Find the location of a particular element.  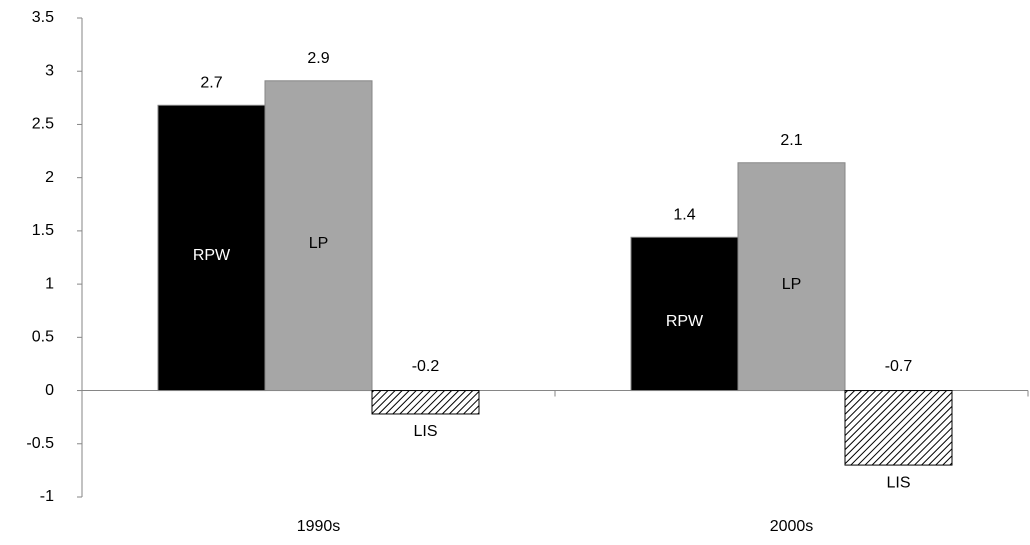

x-tick-label: 1990s is located at coordinates (319, 526).